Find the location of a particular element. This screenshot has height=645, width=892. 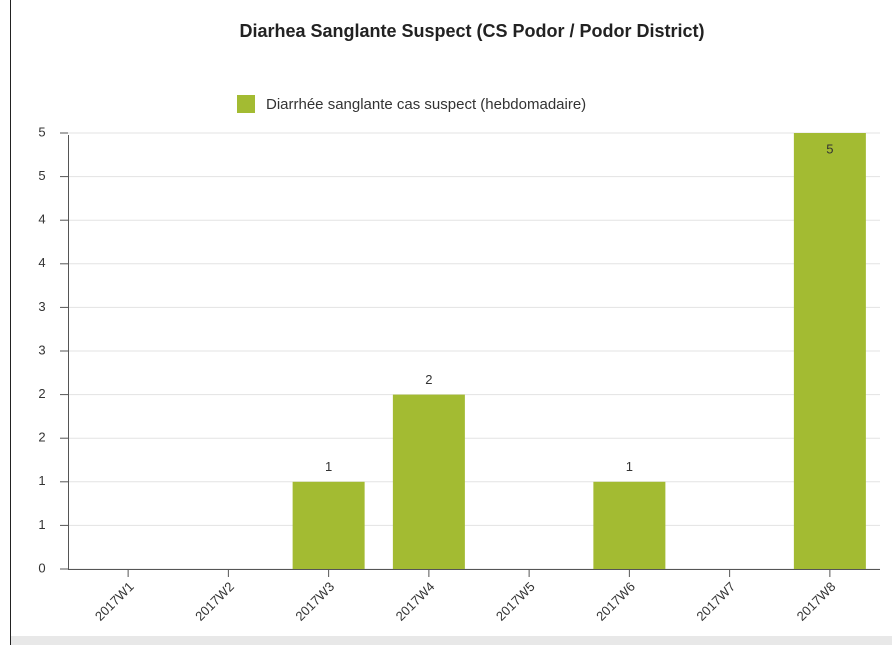

x-tick-label: 2017W4 is located at coordinates (415, 601).